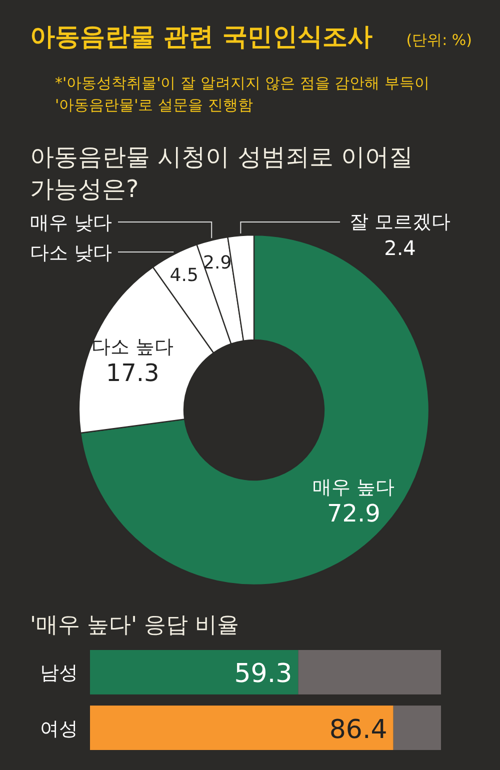 The image size is (500, 770). I want to click on data-label: 86.4, so click(358, 729).